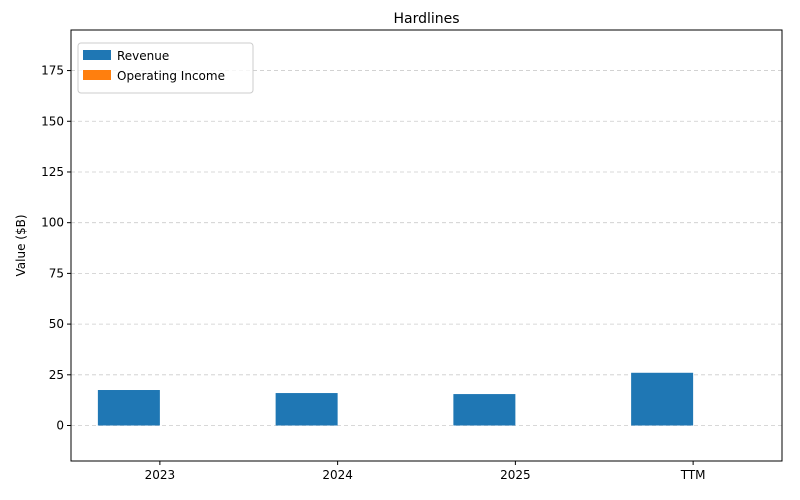 The image size is (800, 500). What do you see at coordinates (425, 471) in the screenshot?
I see `x-axis-ticks: 2023 2024 2025 TTM` at bounding box center [425, 471].